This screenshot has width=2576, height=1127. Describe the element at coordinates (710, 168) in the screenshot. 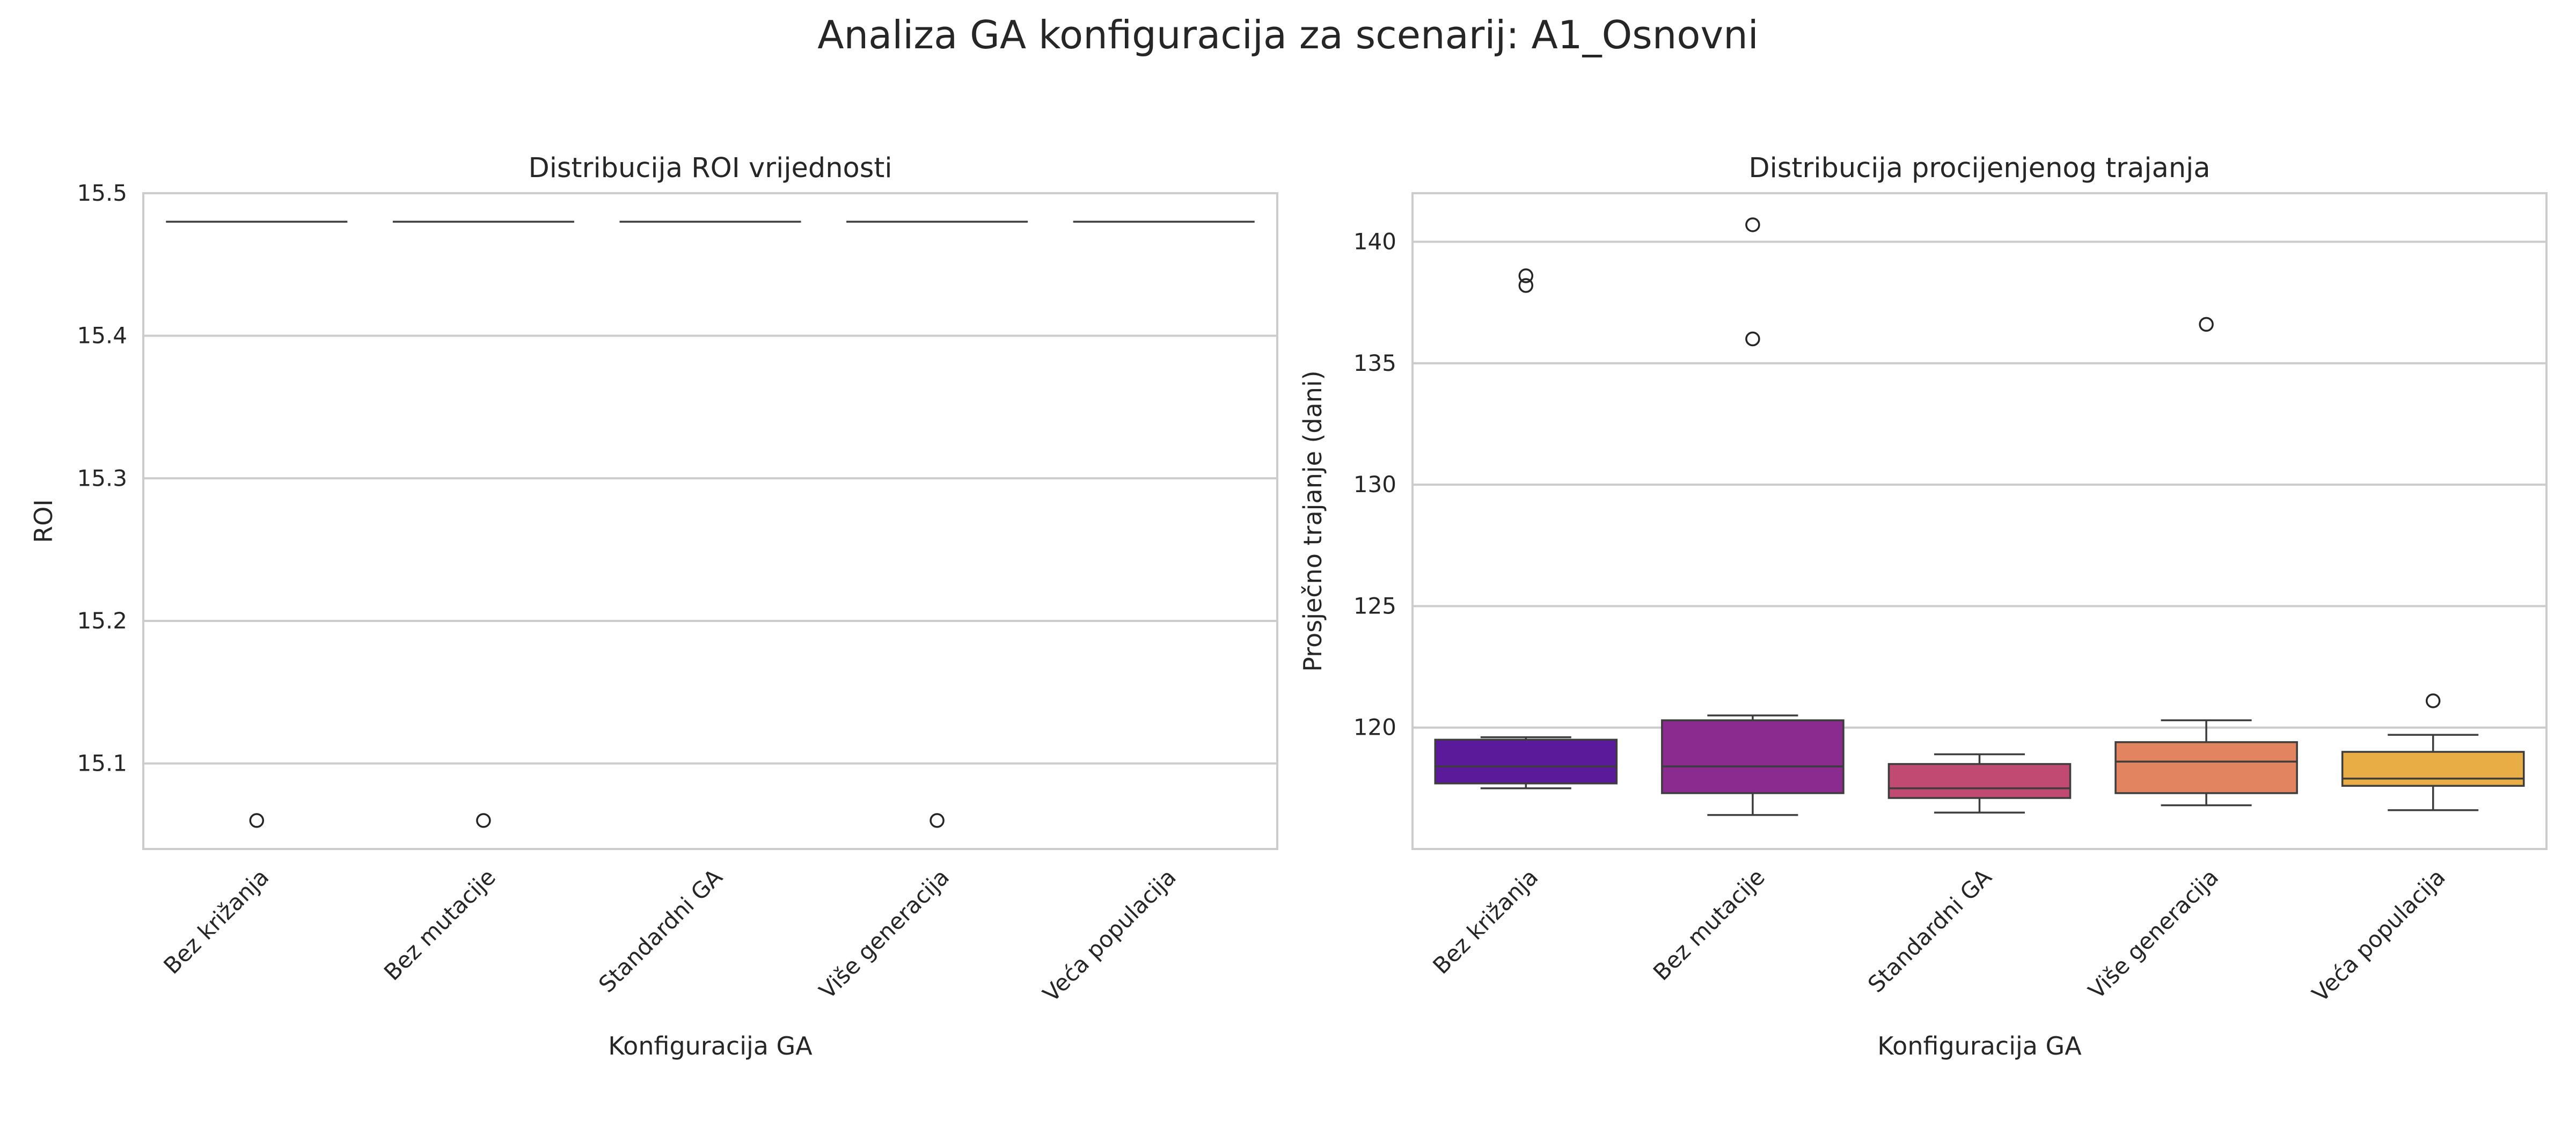

I see `panel-title: Distribucija ROI vrijednosti` at that location.